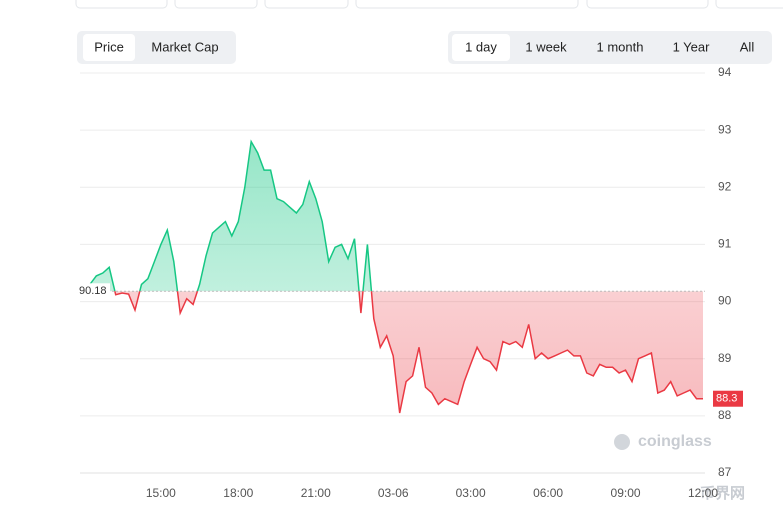 This screenshot has height=527, width=783. What do you see at coordinates (238, 493) in the screenshot?
I see `x-tick-label: 18:00` at bounding box center [238, 493].